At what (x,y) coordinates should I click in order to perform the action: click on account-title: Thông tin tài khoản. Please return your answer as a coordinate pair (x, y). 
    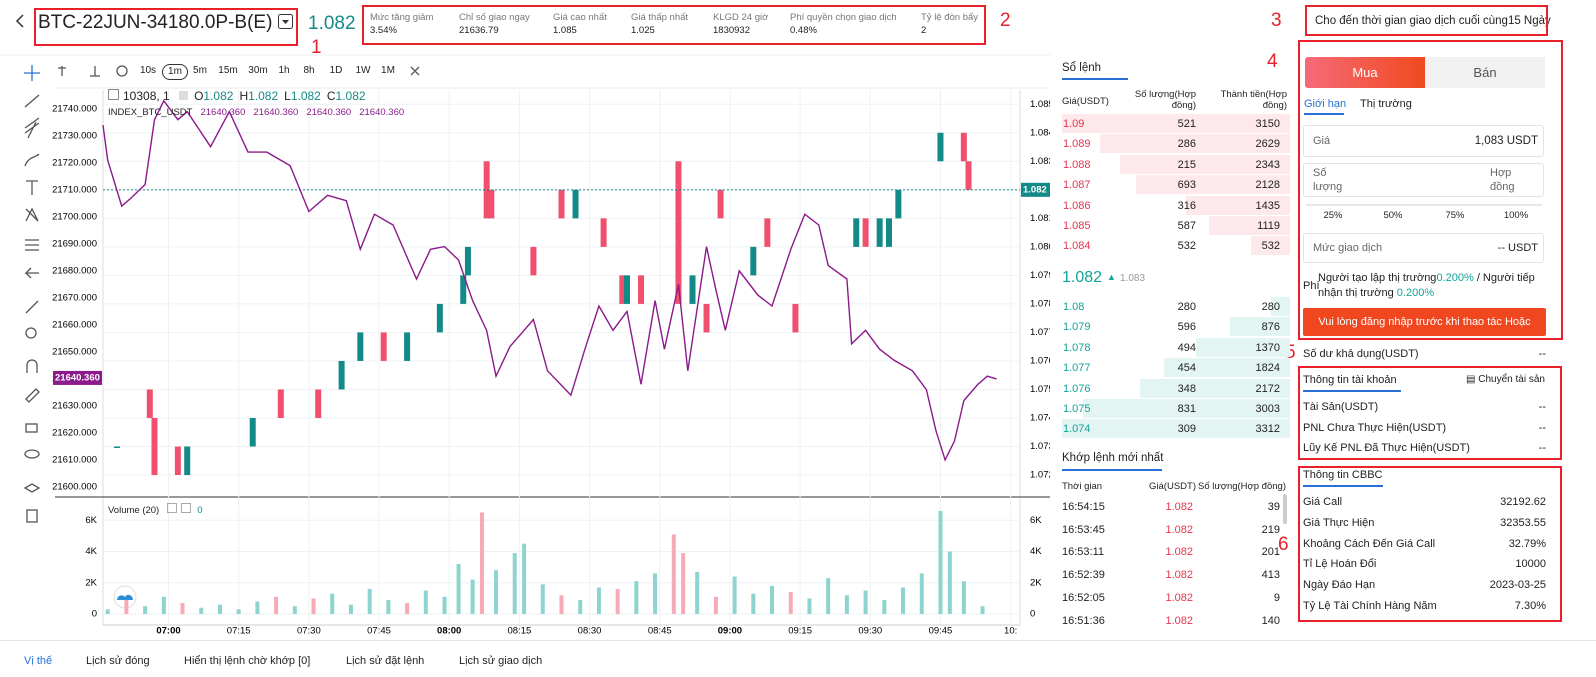
    Looking at the image, I should click on (1350, 380).